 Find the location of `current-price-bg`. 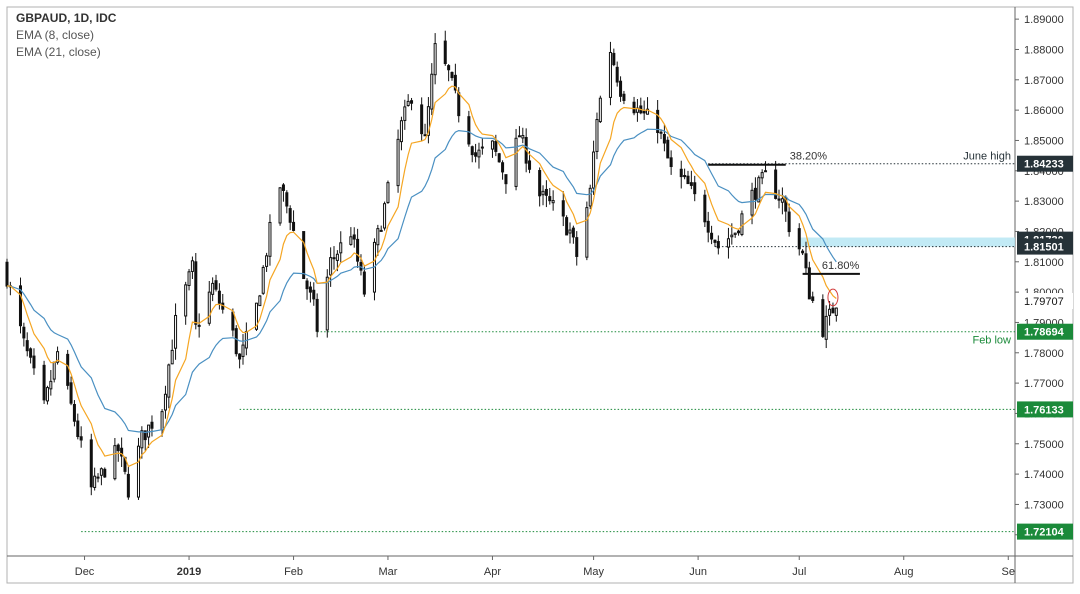

current-price-bg is located at coordinates (1045, 301).